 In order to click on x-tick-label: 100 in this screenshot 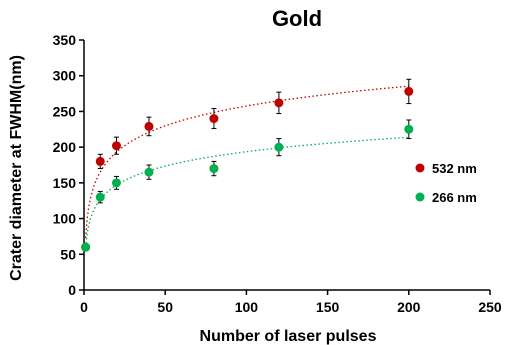, I will do `click(247, 307)`.